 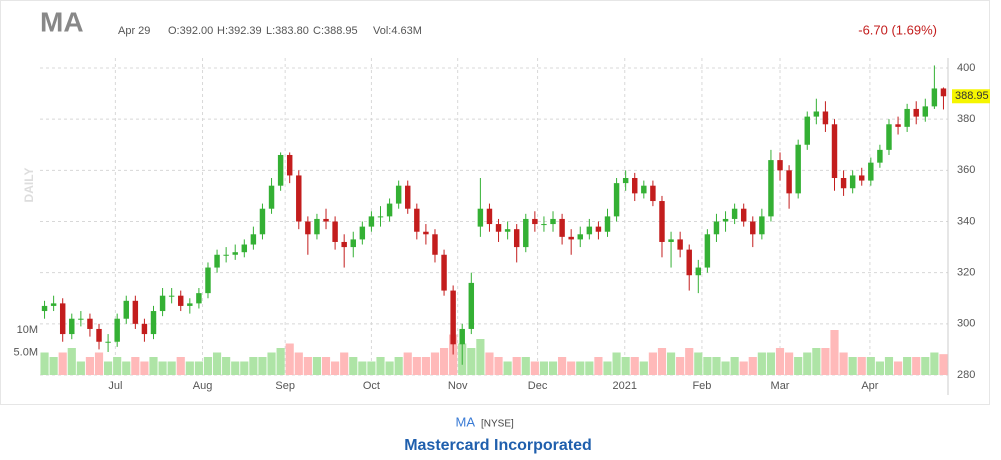 I want to click on y-tick-label: 300, so click(x=966, y=324).